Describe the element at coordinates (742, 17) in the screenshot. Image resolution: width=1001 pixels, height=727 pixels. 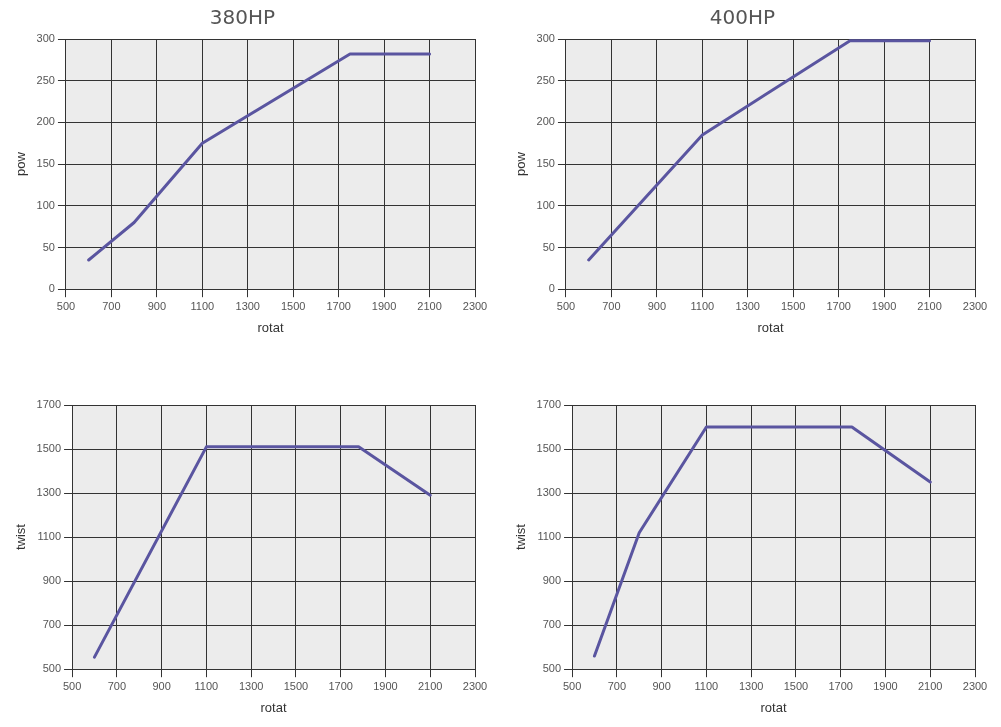
I see `chart-title: 400HP` at that location.